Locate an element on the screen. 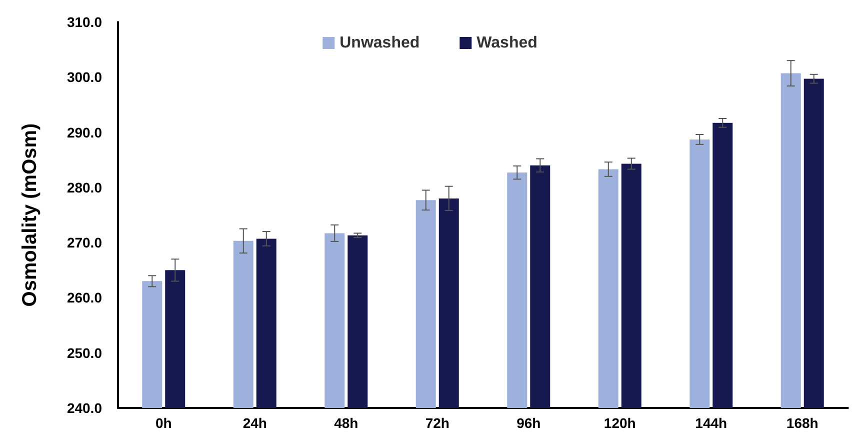  x-tick-label: 96h is located at coordinates (528, 423).